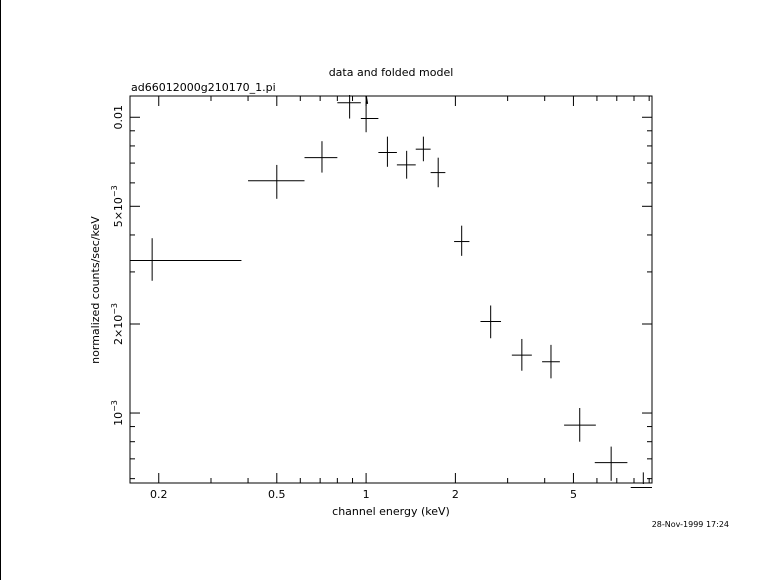  What do you see at coordinates (118, 419) in the screenshot?
I see `y-tick-label-base: 10` at bounding box center [118, 419].